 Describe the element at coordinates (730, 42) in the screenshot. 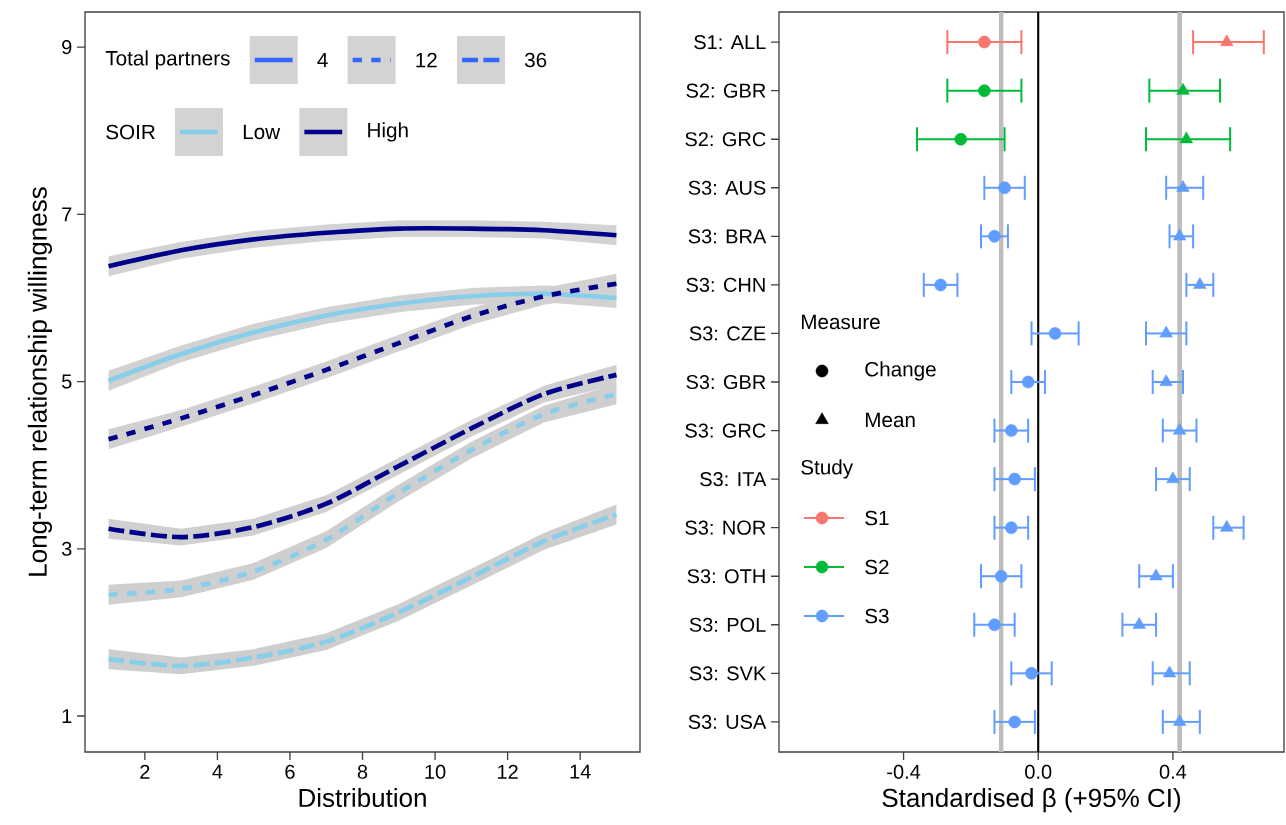

I see `y-tick-label: S1: ALL` at that location.